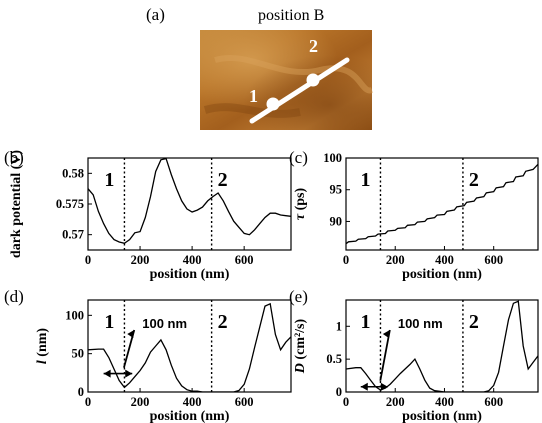 The height and width of the screenshot is (423, 542). What do you see at coordinates (42, 346) in the screenshot?
I see `y-axis-label: l (nm)` at bounding box center [42, 346].